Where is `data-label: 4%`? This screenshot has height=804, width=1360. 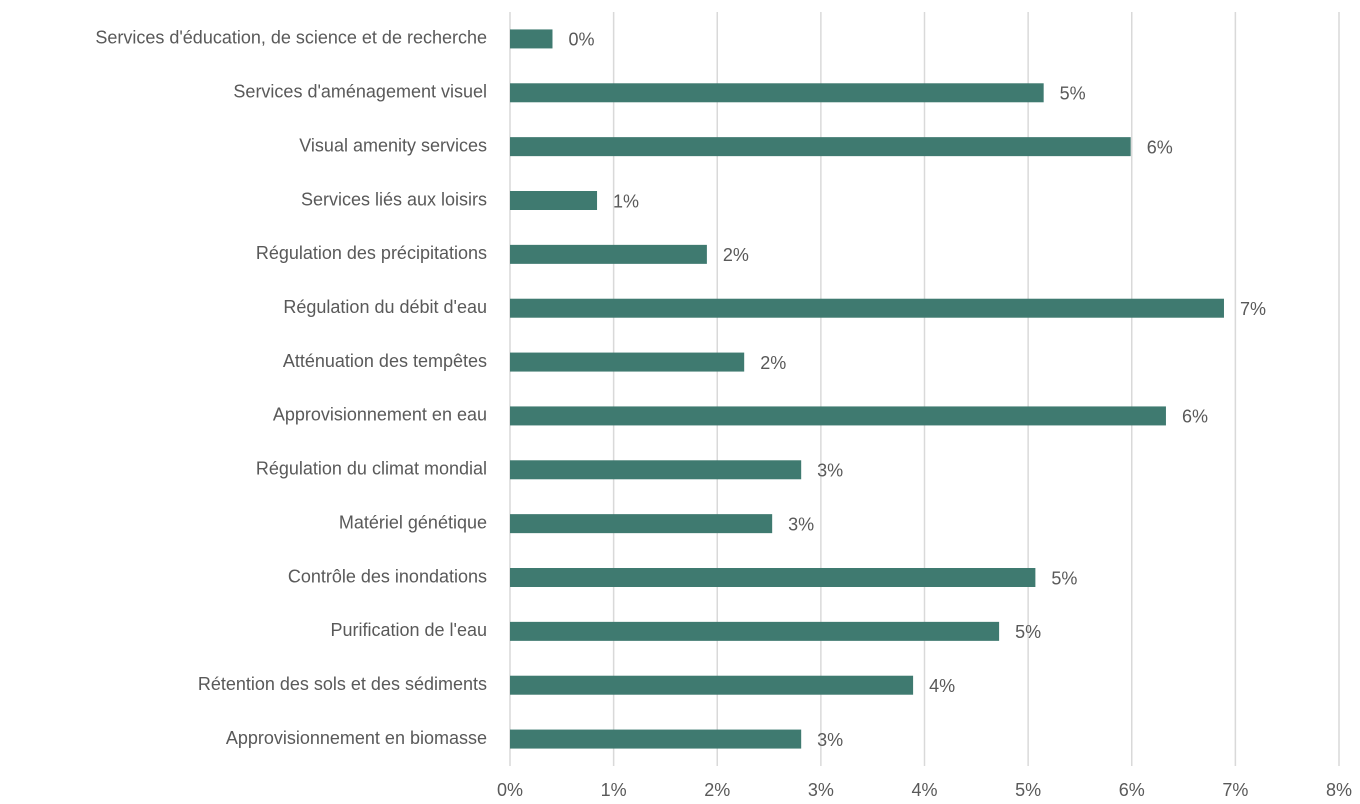 data-label: 4% is located at coordinates (942, 686).